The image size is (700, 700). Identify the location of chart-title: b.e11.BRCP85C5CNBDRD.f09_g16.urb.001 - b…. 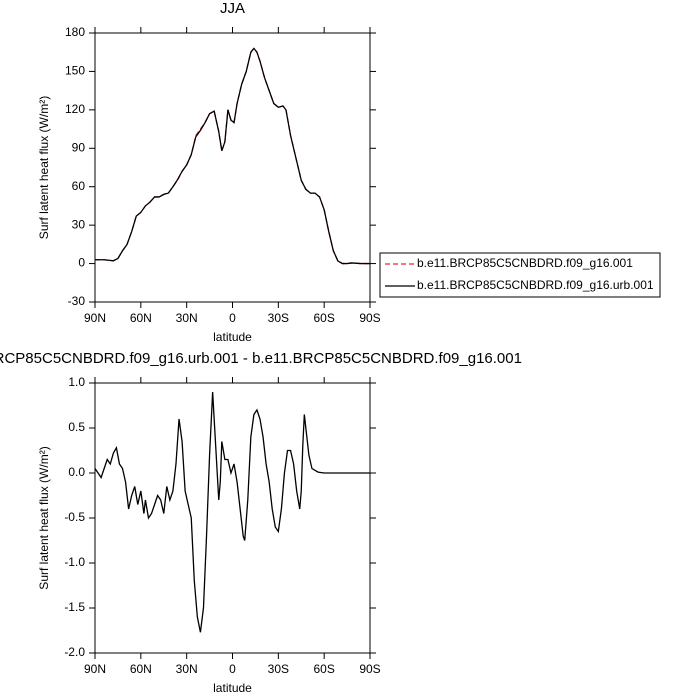
(261, 358).